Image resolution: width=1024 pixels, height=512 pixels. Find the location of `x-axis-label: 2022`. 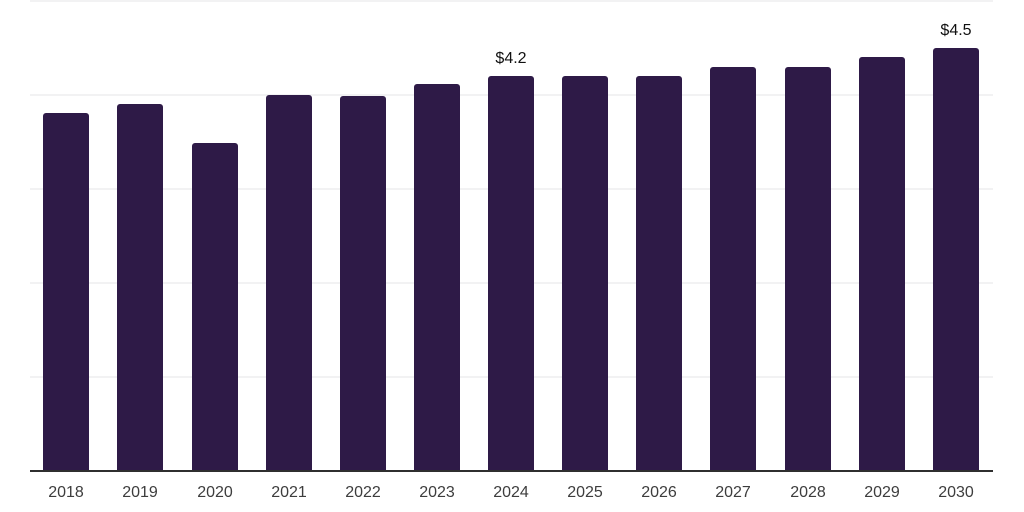

x-axis-label: 2022 is located at coordinates (363, 492).